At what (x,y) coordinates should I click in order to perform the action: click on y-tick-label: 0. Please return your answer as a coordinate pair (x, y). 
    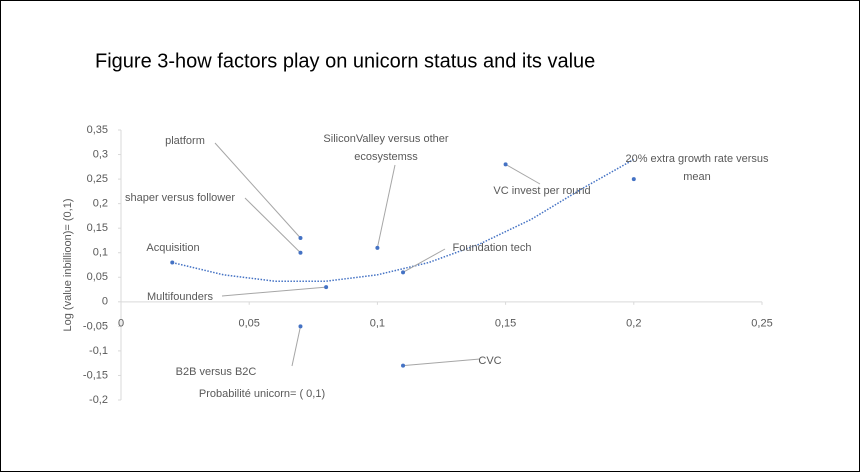
    Looking at the image, I should click on (105, 302).